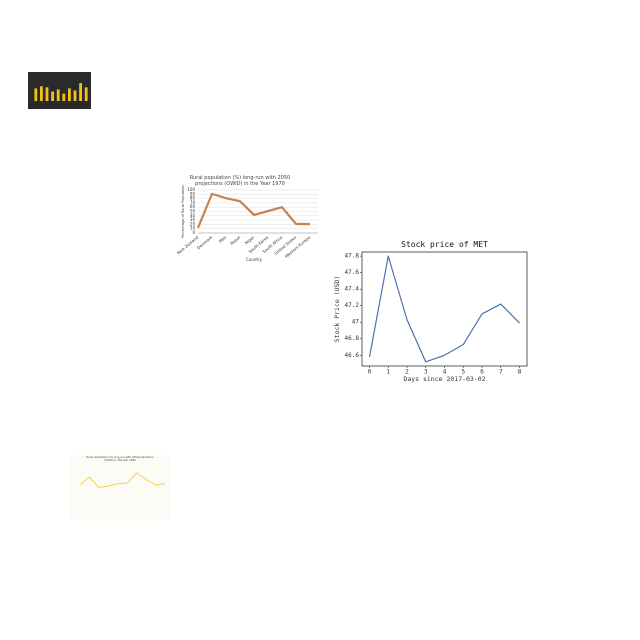 This screenshot has width=640, height=640. Describe the element at coordinates (356, 322) in the screenshot. I see `y-tick-label: 47` at that location.